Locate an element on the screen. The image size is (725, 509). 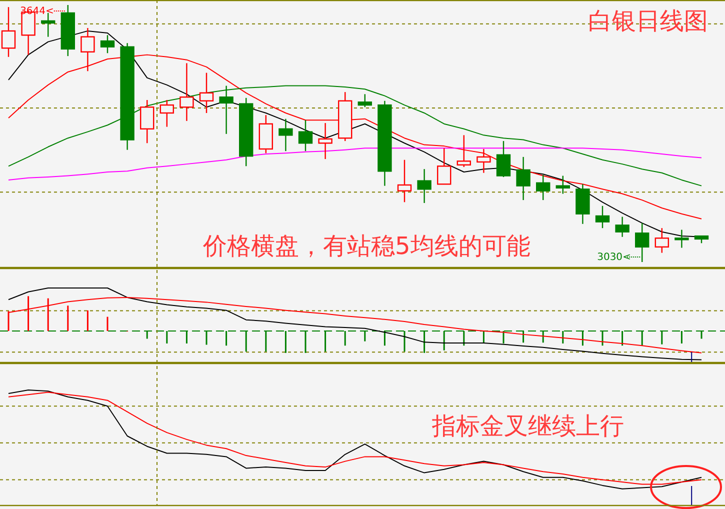
chart-title: 白银日线图 is located at coordinates (648, 21).